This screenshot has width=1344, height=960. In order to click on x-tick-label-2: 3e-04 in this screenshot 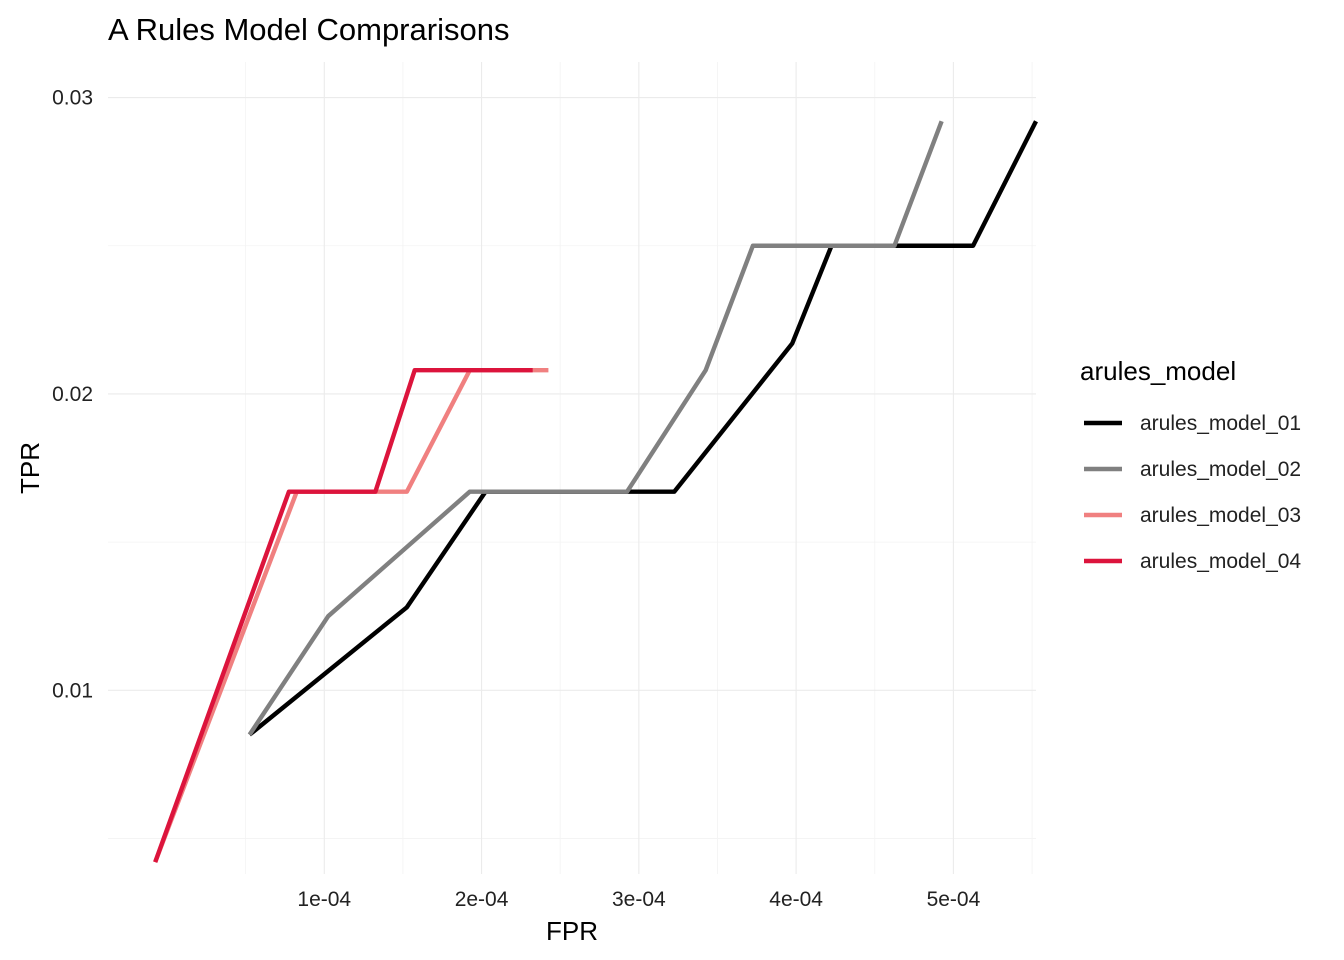, I will do `click(639, 899)`.